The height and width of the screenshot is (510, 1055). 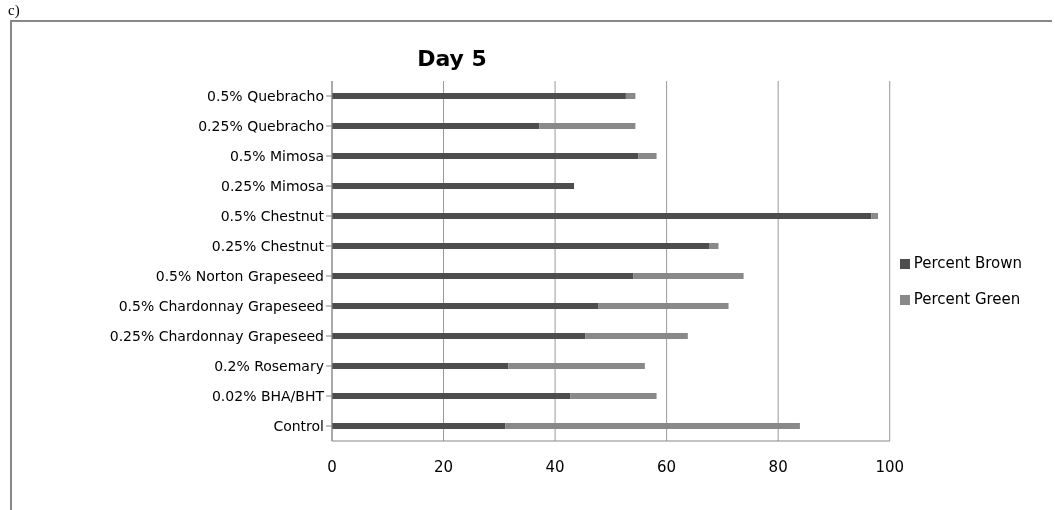 I want to click on y-tick-label: 0.5% Mimosa, so click(x=276, y=155).